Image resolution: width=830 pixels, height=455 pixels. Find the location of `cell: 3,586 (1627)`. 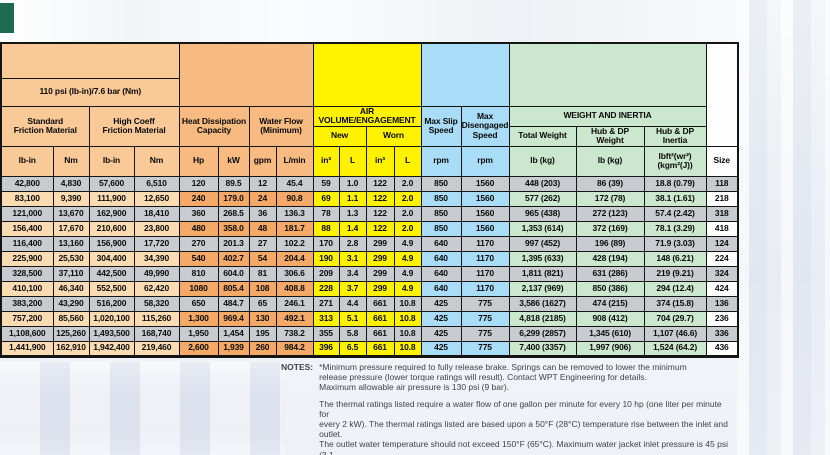

cell: 3,586 (1627) is located at coordinates (542, 303).